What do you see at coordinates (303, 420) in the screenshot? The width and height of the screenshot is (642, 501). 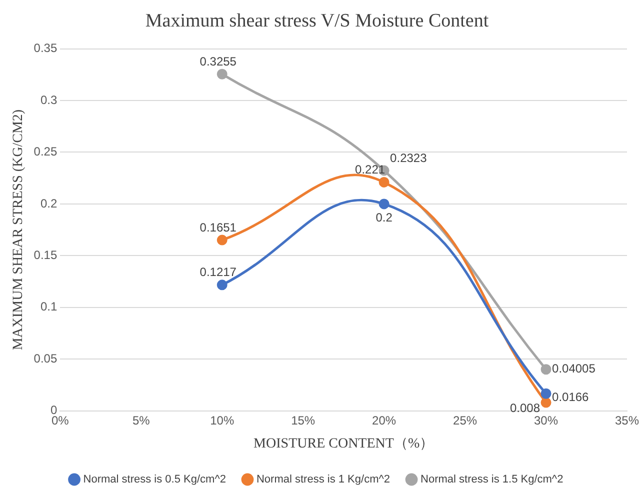 I see `x-tick-label: 15%` at bounding box center [303, 420].